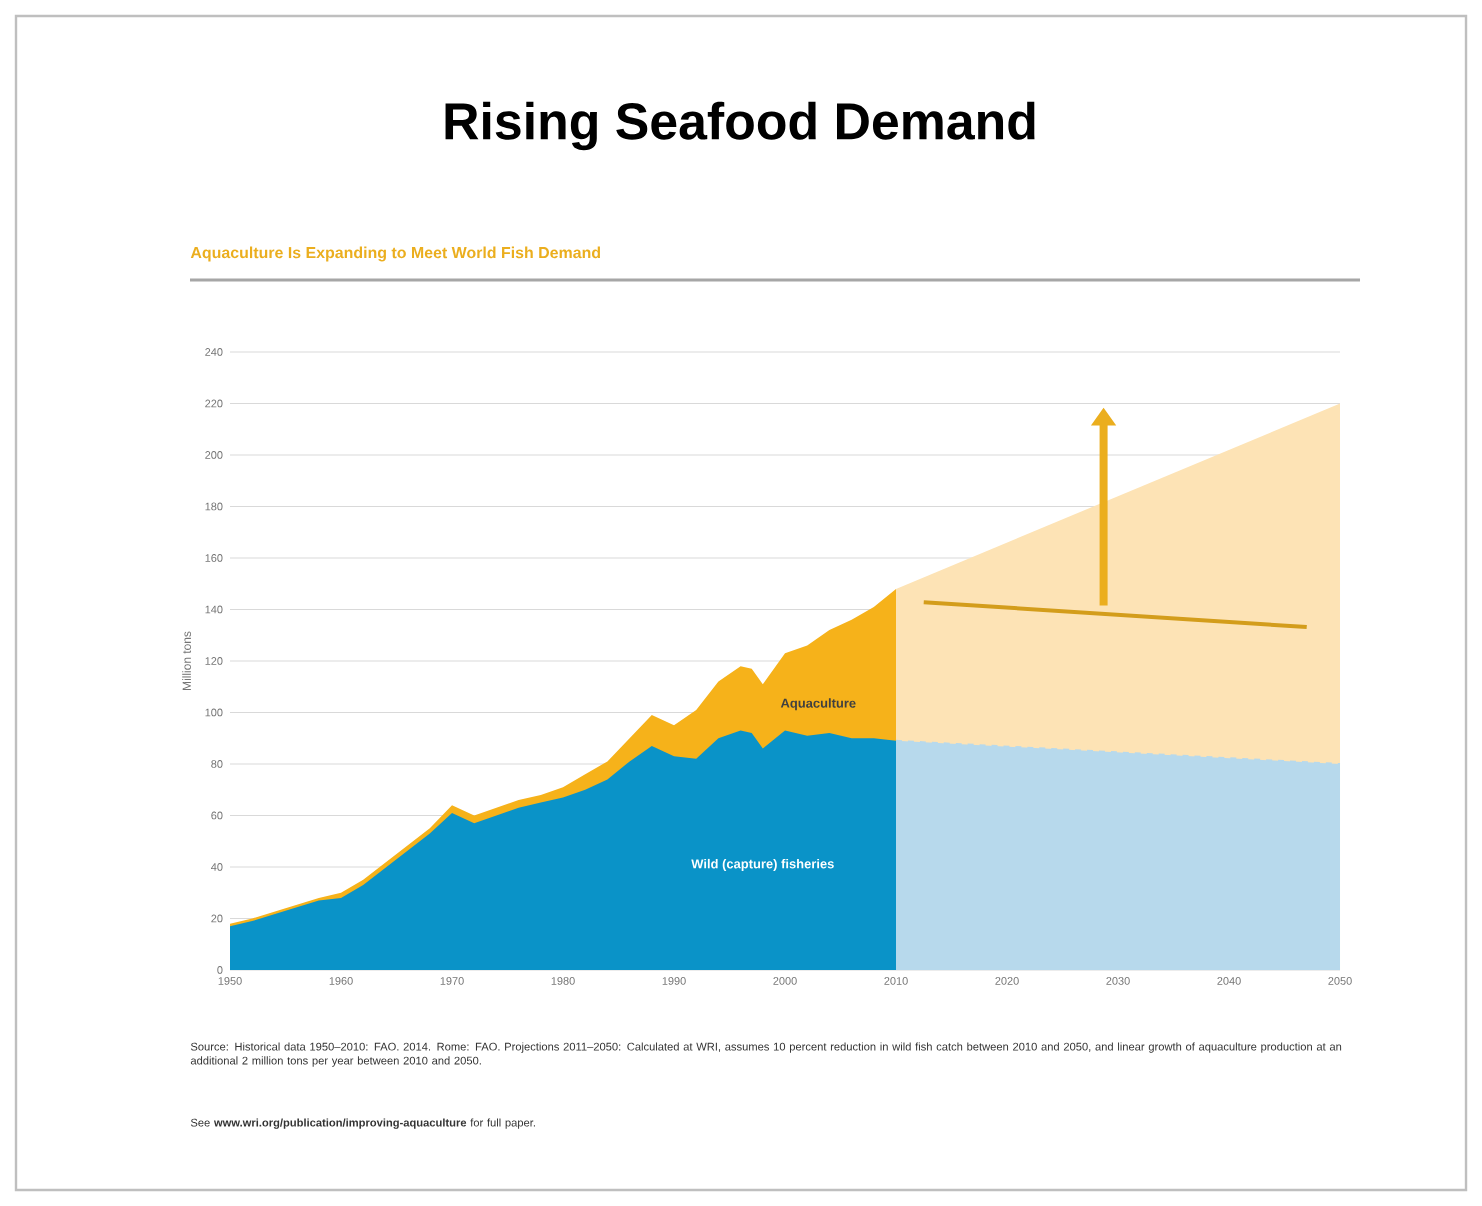  What do you see at coordinates (740, 126) in the screenshot?
I see `chart-title: Rising Seafood Demand` at bounding box center [740, 126].